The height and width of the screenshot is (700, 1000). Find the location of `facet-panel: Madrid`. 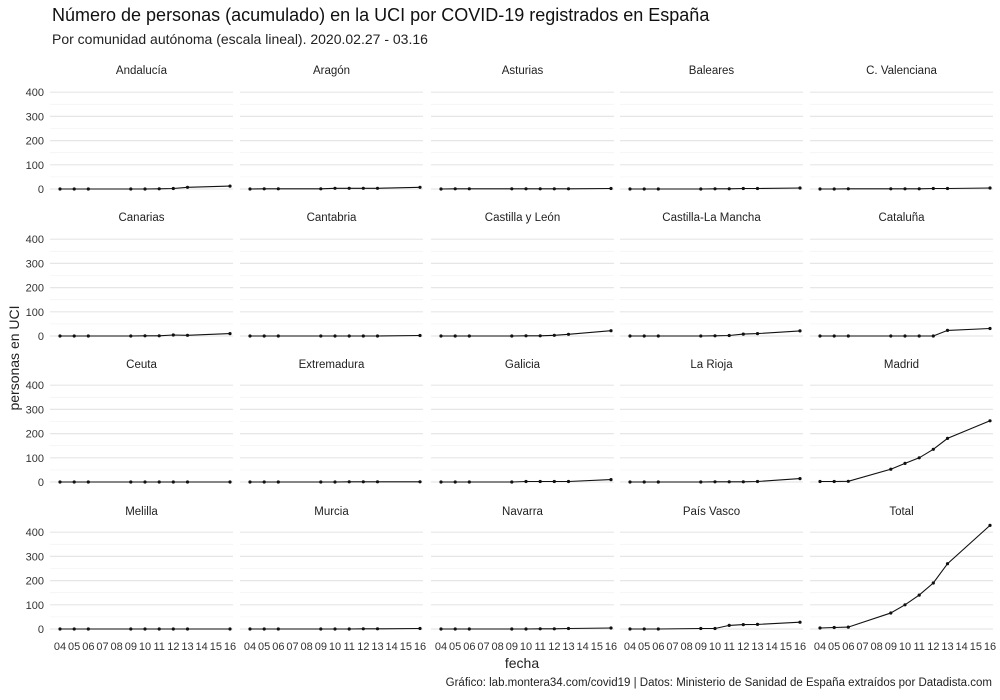

facet-panel: Madrid is located at coordinates (901, 421).